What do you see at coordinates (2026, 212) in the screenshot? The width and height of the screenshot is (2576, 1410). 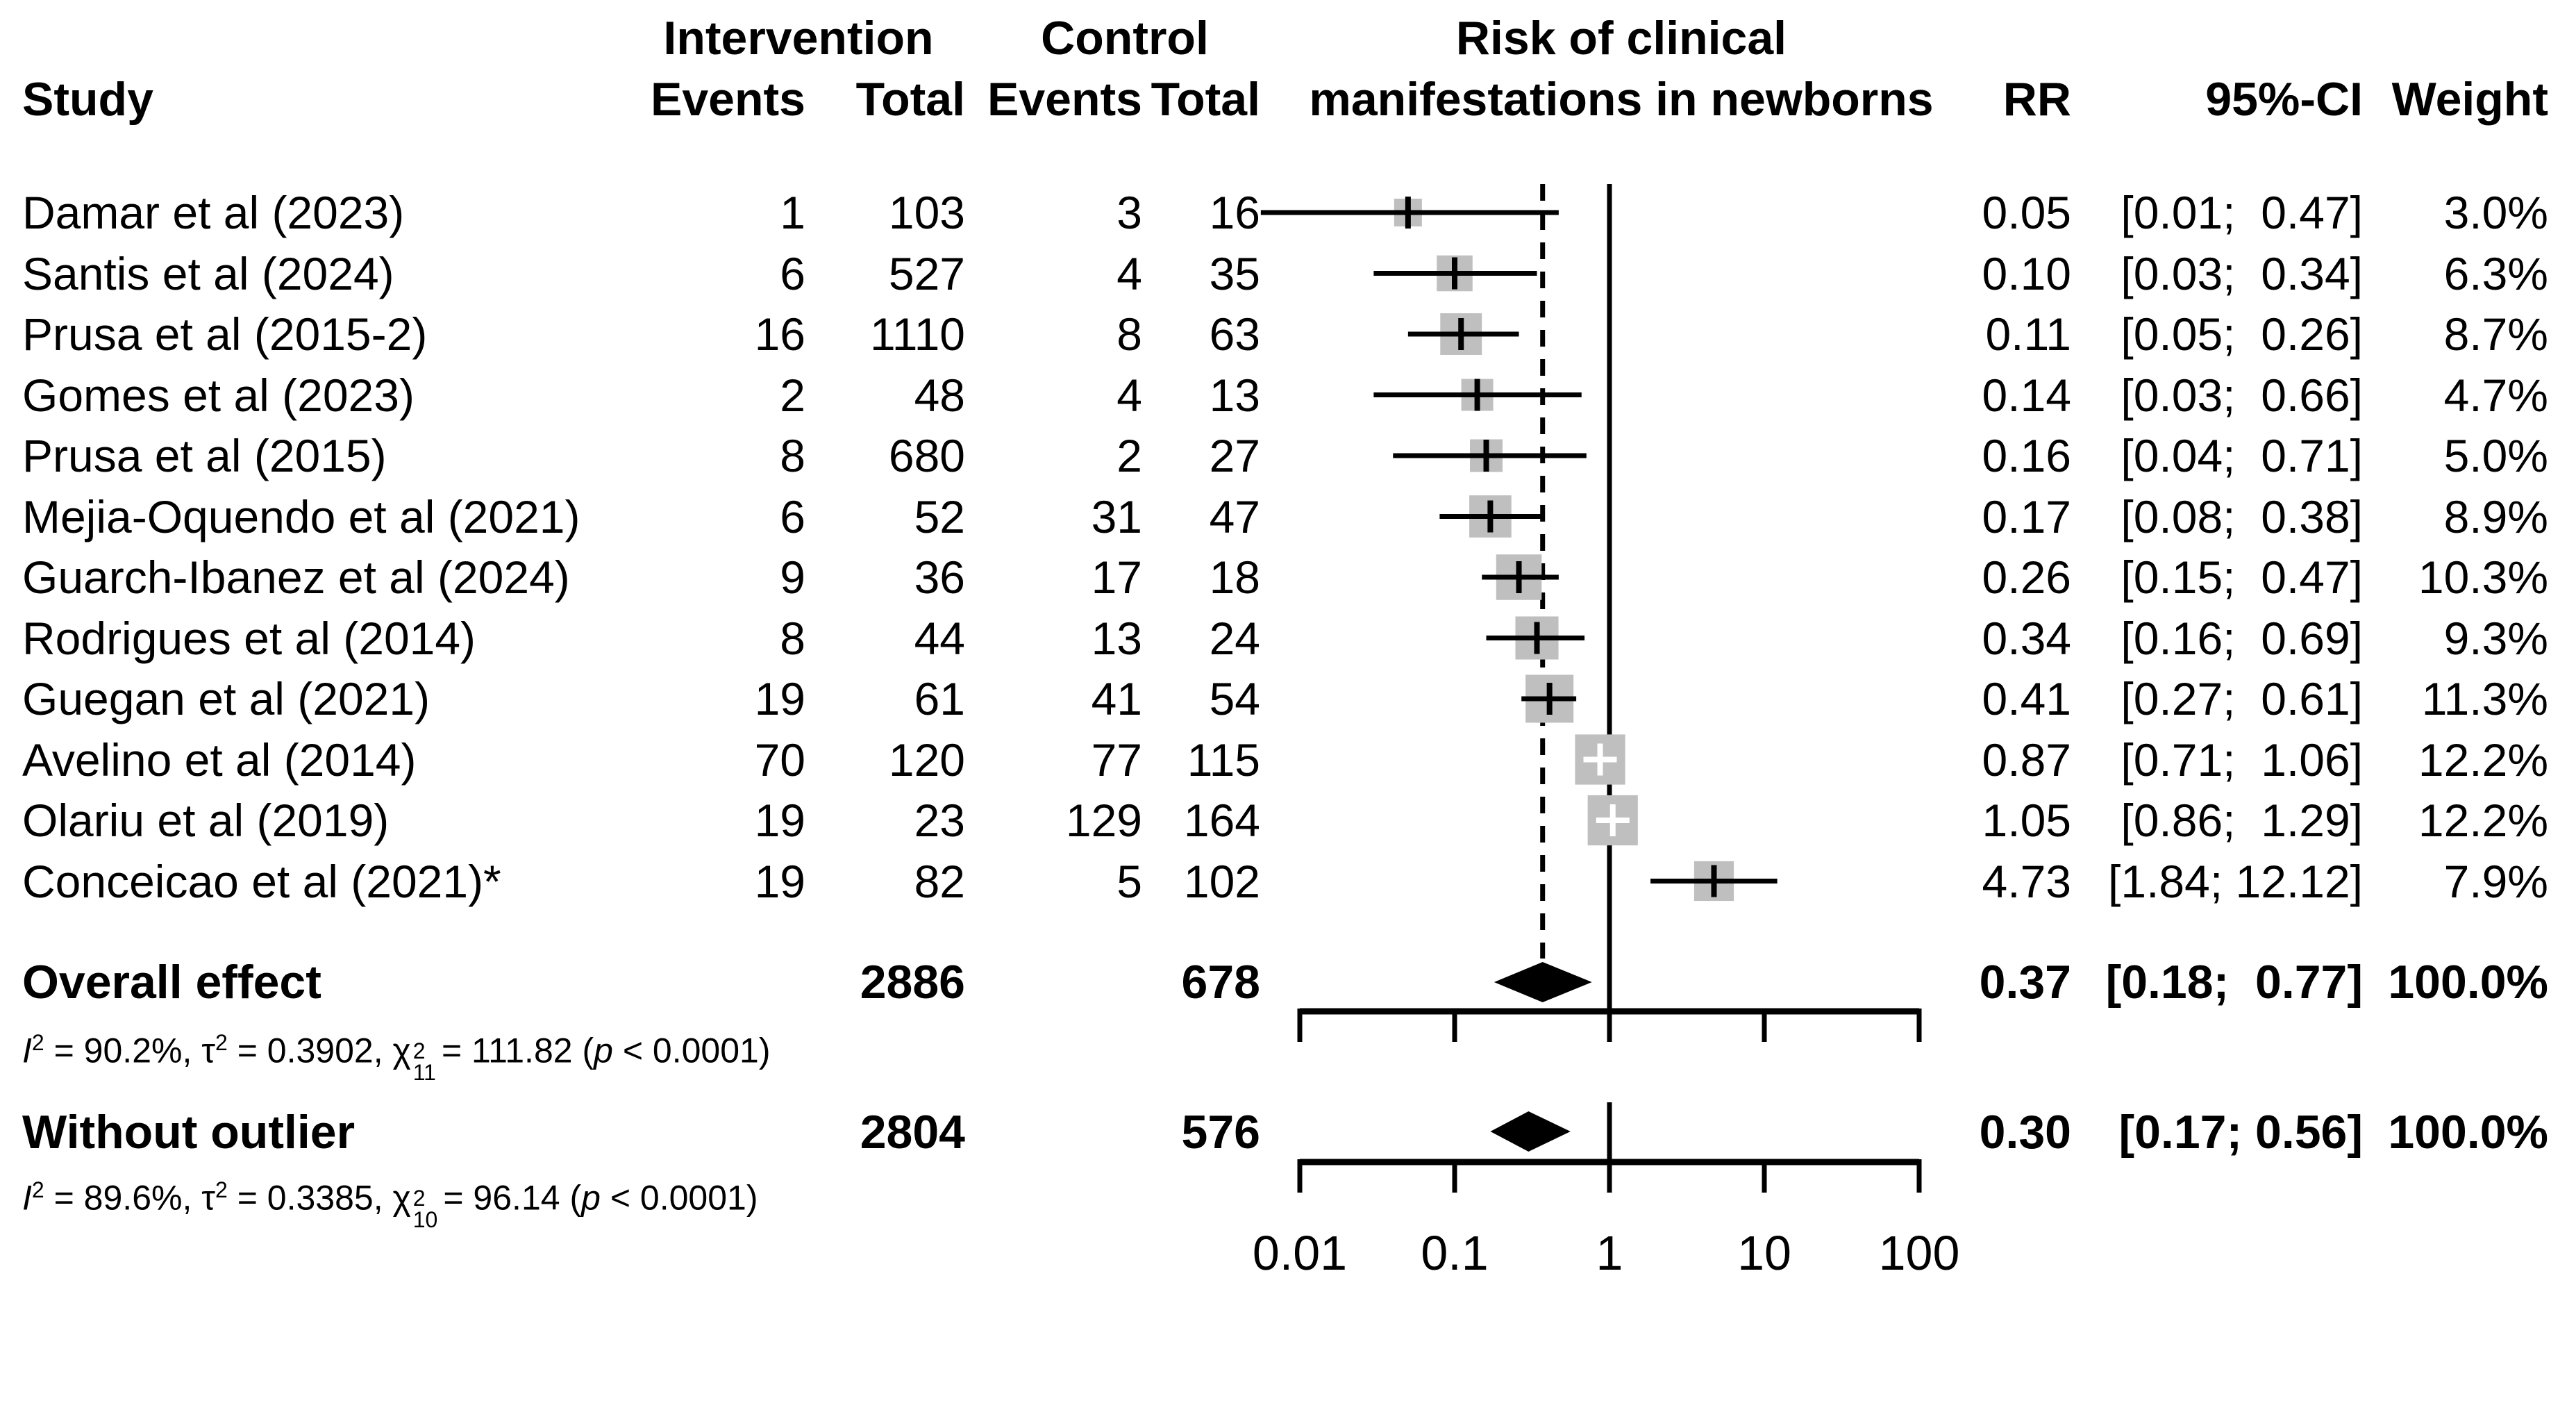 I see `rr-value: 0.05` at bounding box center [2026, 212].